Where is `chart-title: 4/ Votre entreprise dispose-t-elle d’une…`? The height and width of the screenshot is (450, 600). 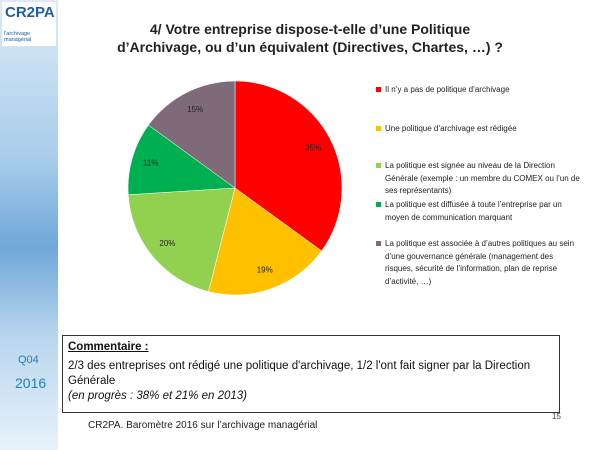
chart-title: 4/ Votre entreprise dispose-t-elle d’une… is located at coordinates (310, 38).